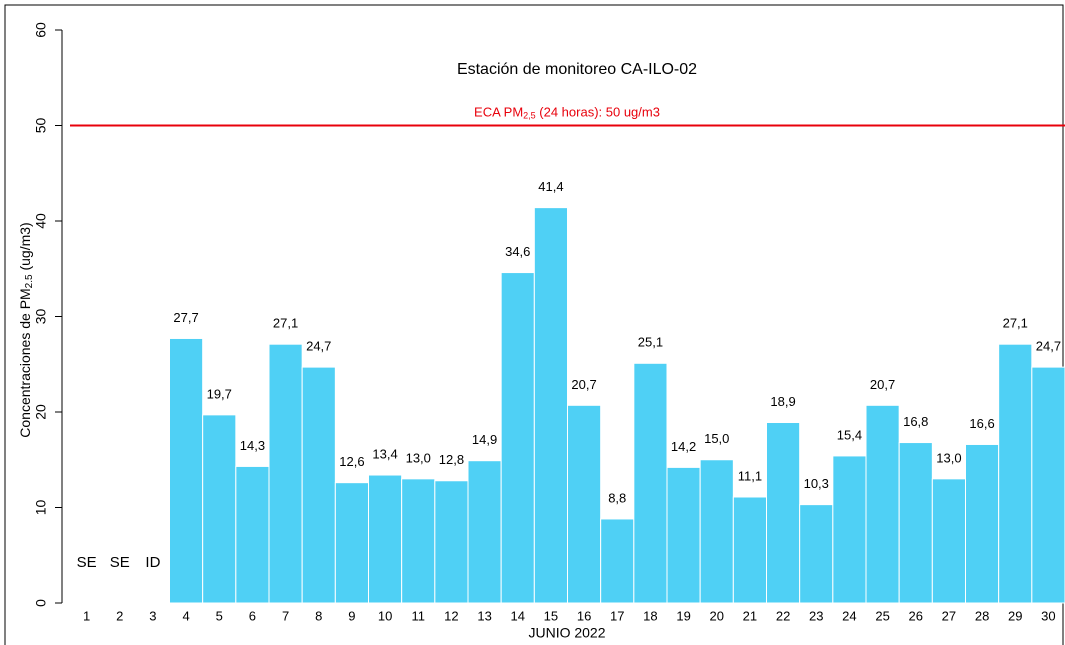 This screenshot has height=645, width=1065. I want to click on reference-label-rest: (24 horas): 50 ug/m3, so click(598, 112).